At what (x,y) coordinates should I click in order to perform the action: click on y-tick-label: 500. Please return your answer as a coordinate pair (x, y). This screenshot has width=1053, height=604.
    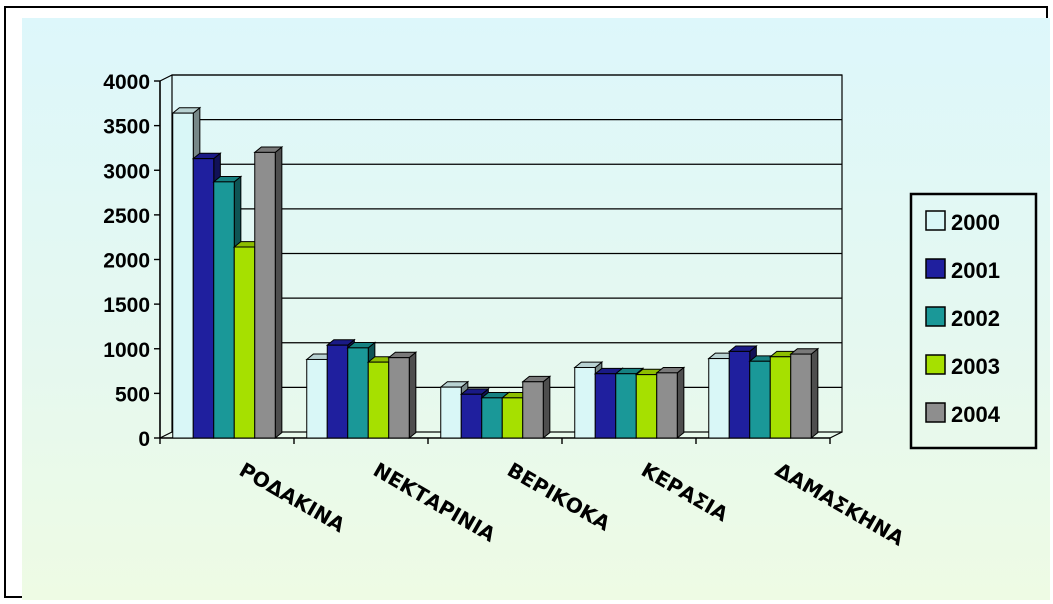
    Looking at the image, I should click on (132, 394).